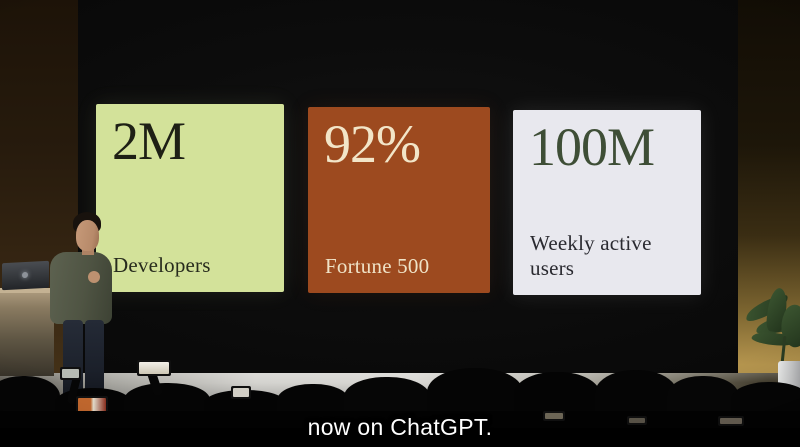 The width and height of the screenshot is (800, 447). Describe the element at coordinates (149, 141) in the screenshot. I see `stat-value-developers: 2M` at that location.